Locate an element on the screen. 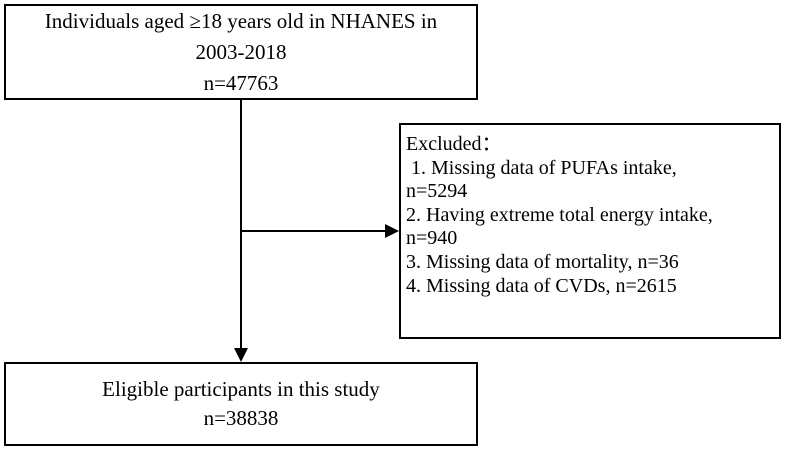 The width and height of the screenshot is (786, 452). exclusion-heading: Excluded： is located at coordinates (454, 144).